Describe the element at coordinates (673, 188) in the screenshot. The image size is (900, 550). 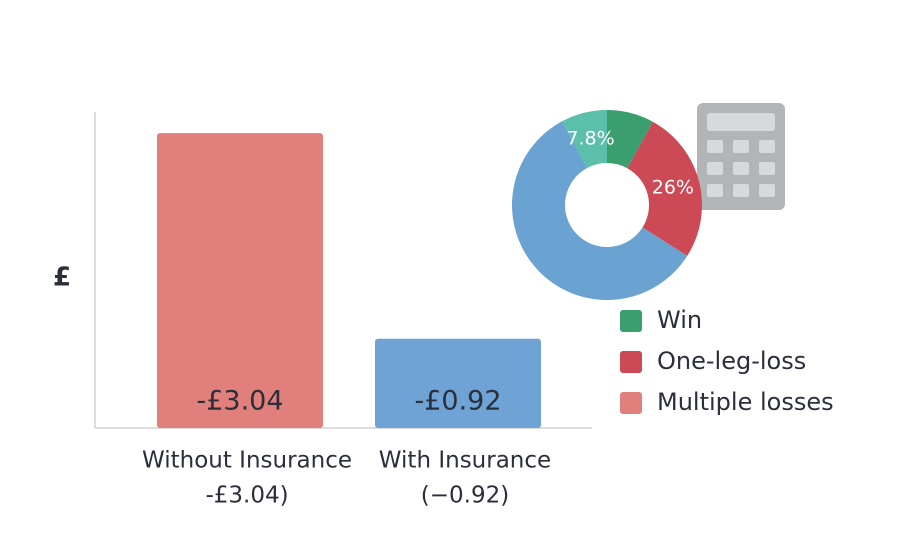
I see `slice-label: 26%` at that location.